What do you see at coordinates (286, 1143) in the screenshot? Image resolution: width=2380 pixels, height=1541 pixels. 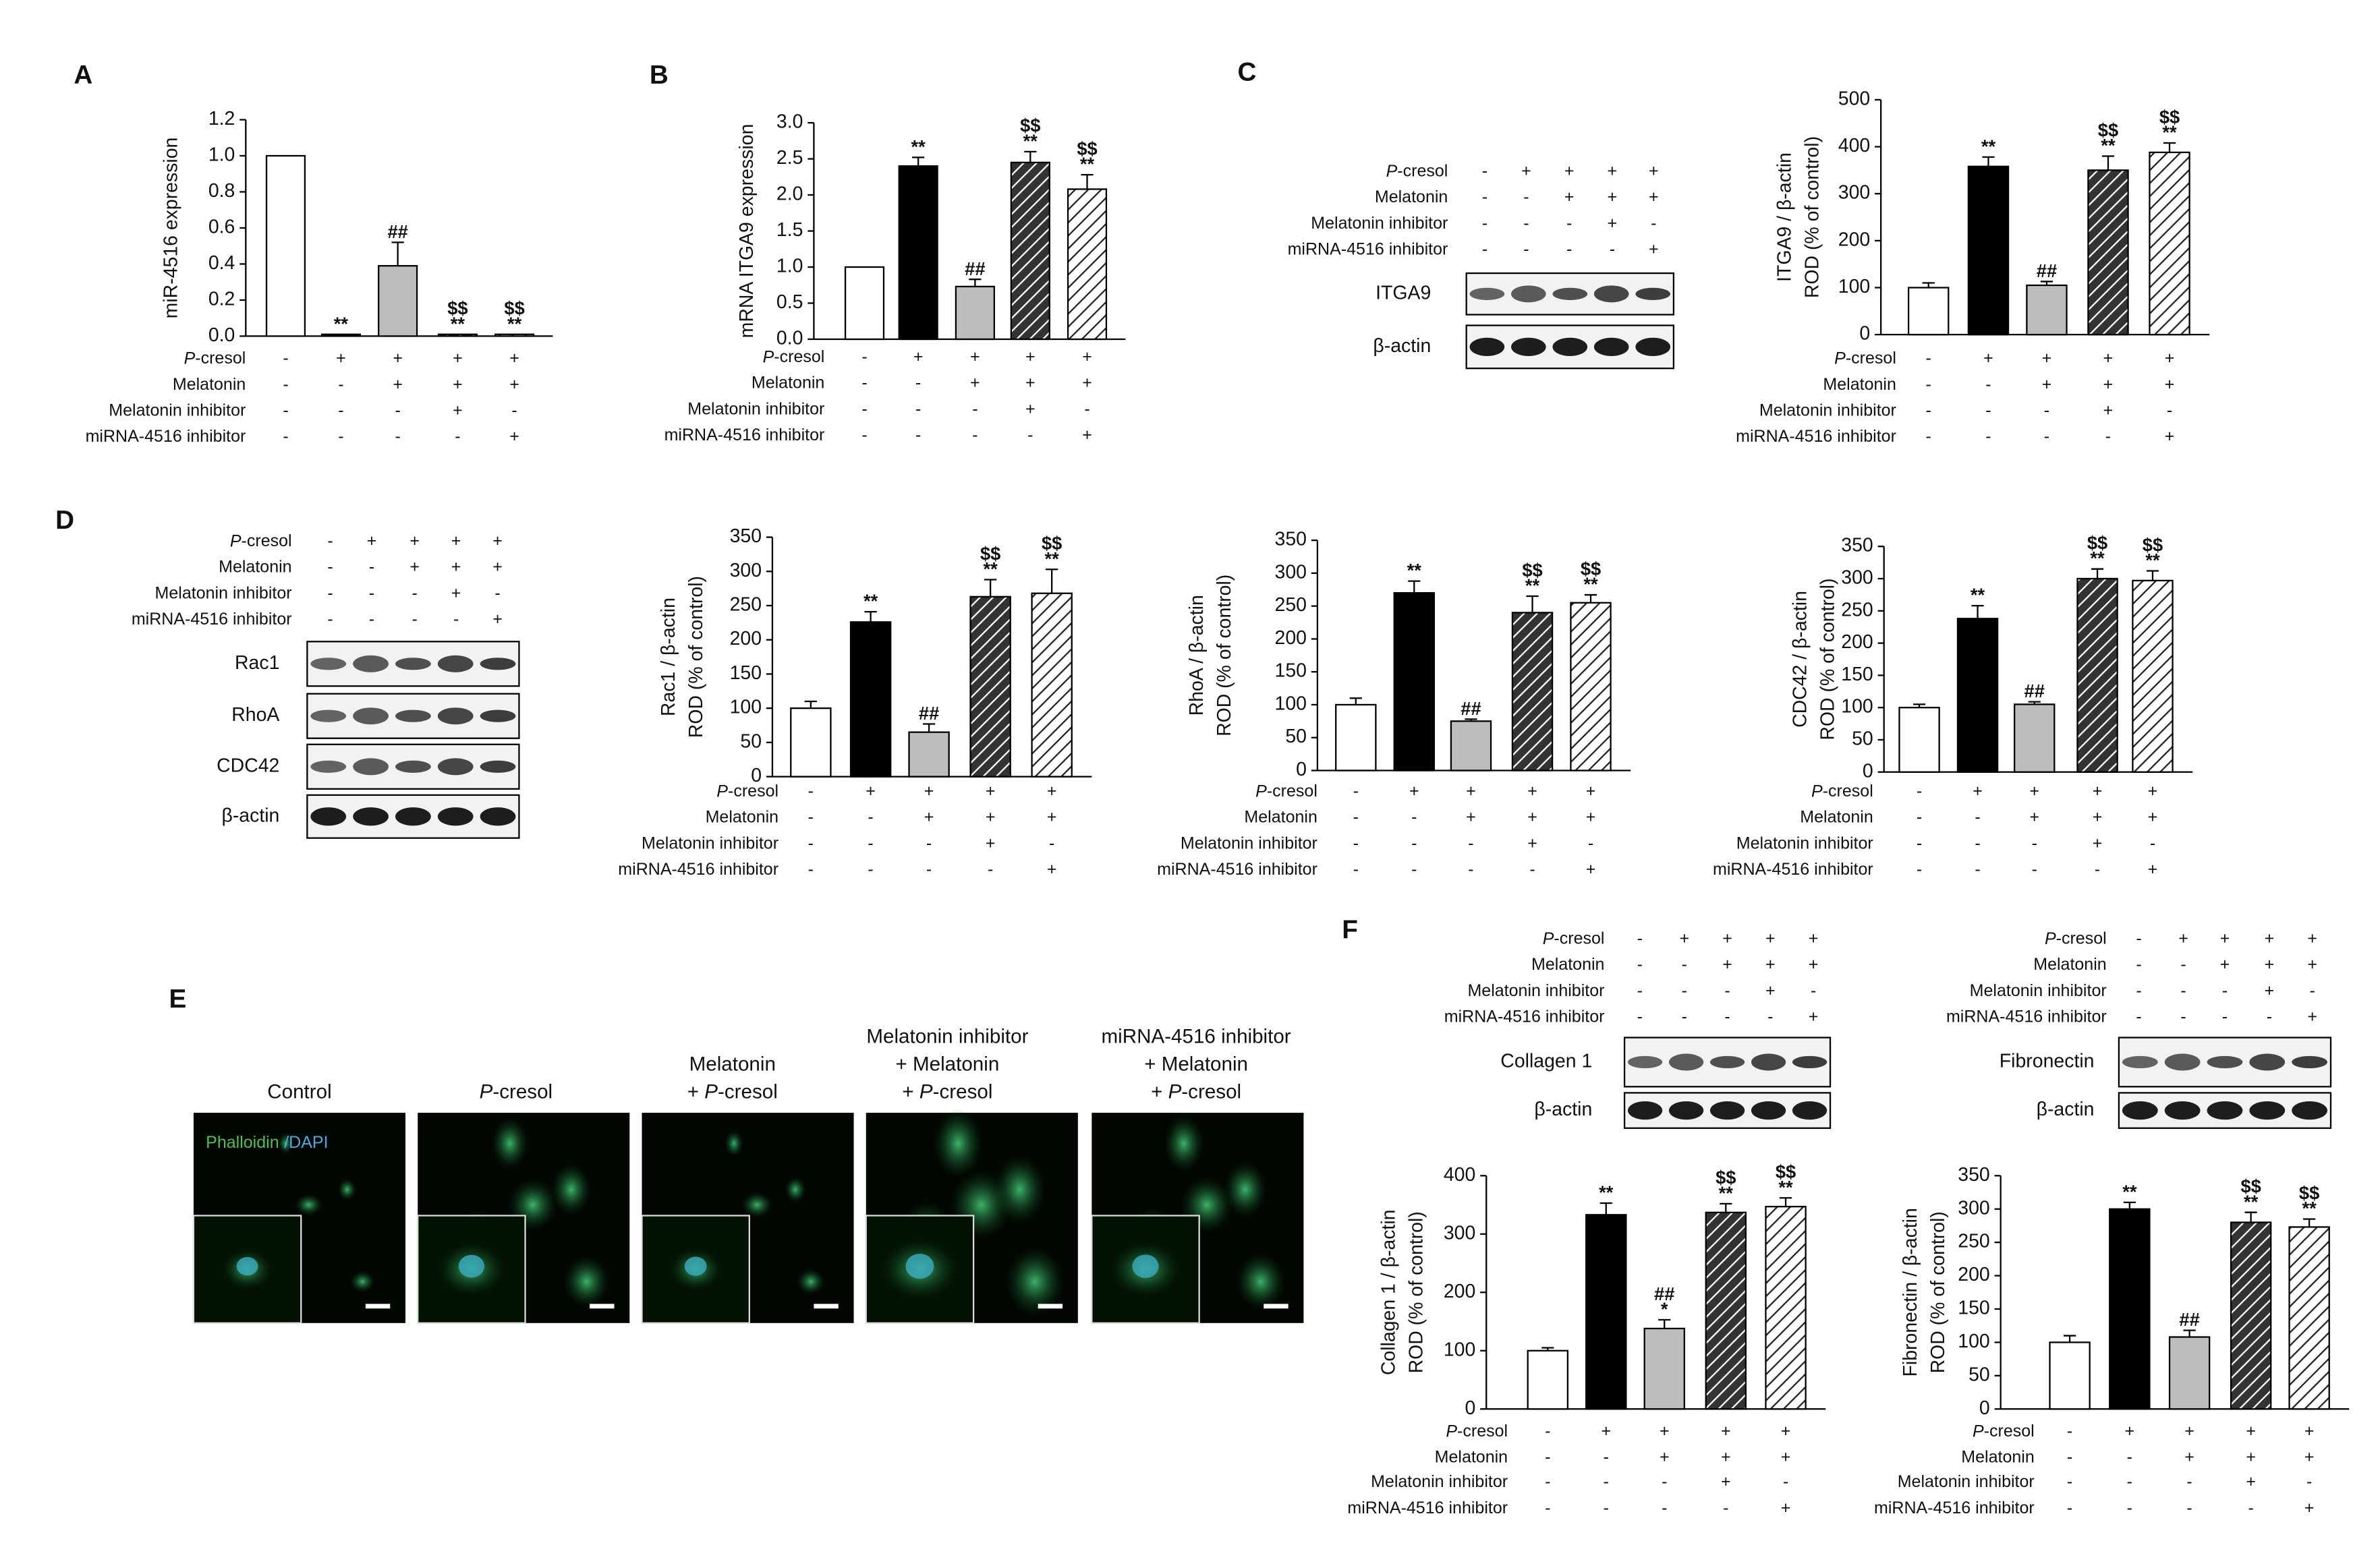 I see `cell` at bounding box center [286, 1143].